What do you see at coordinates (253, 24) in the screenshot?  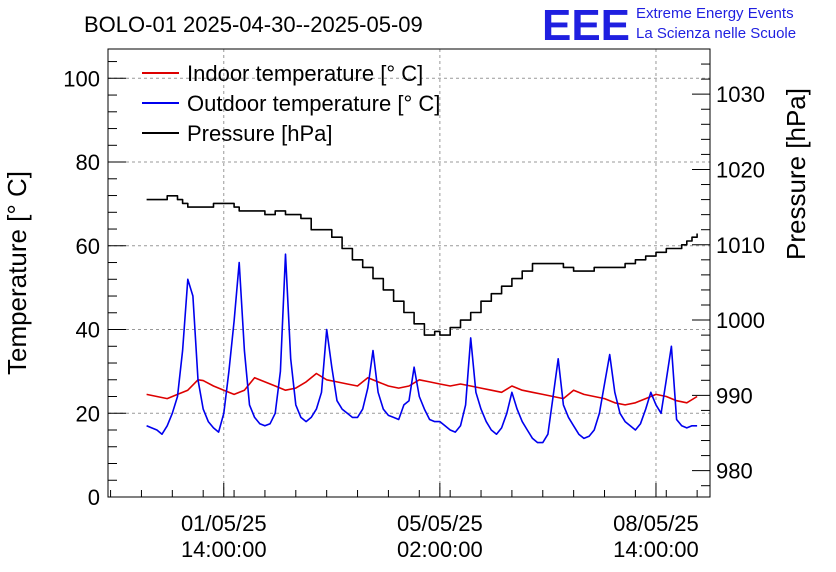 I see `chart-title: BOLO-01 2025-04-30--2025-05-09` at bounding box center [253, 24].